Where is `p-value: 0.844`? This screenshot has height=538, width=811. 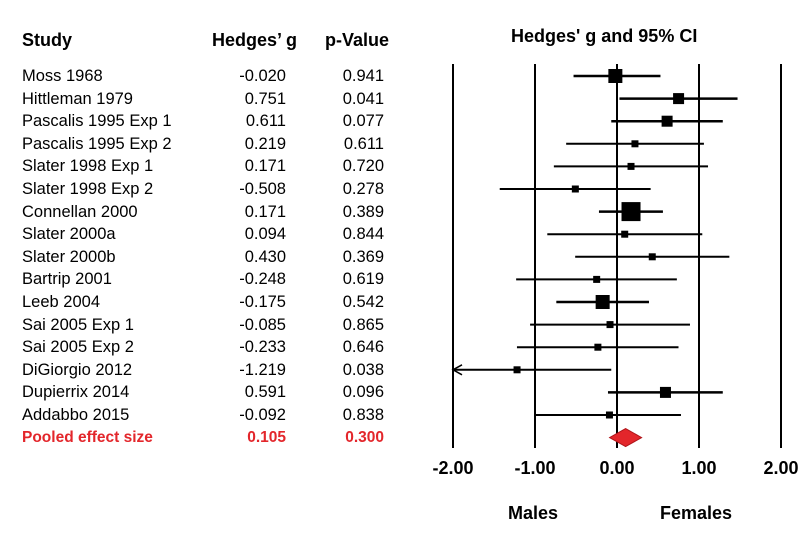
p-value: 0.844 is located at coordinates (363, 234).